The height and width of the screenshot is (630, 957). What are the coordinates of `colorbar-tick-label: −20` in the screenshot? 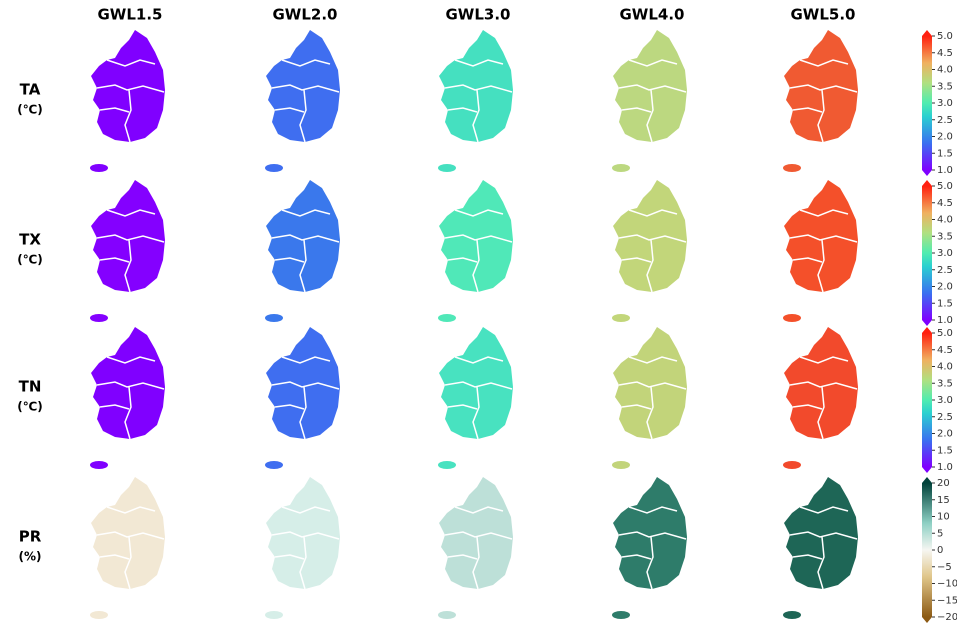 It's located at (947, 617).